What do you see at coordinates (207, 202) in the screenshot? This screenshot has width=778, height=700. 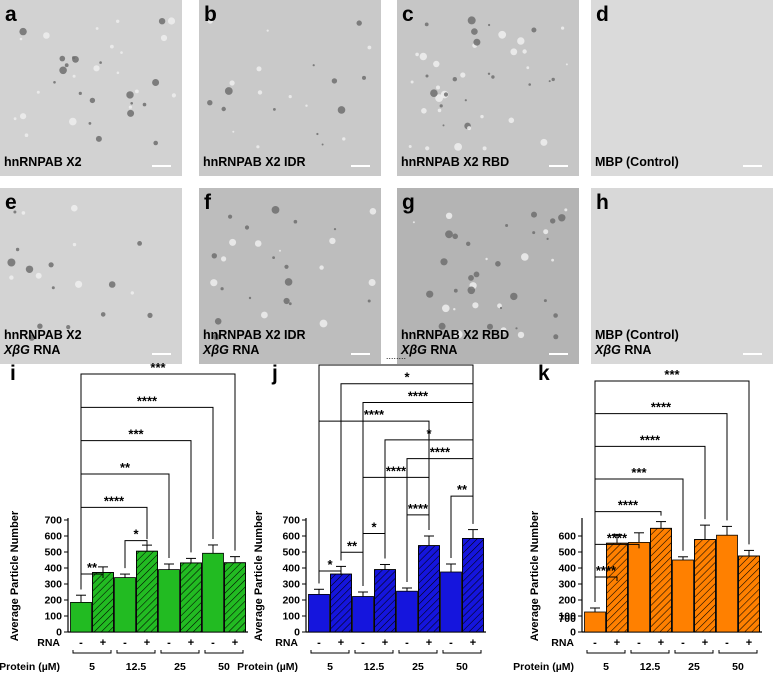 I see `panel-label: f` at bounding box center [207, 202].